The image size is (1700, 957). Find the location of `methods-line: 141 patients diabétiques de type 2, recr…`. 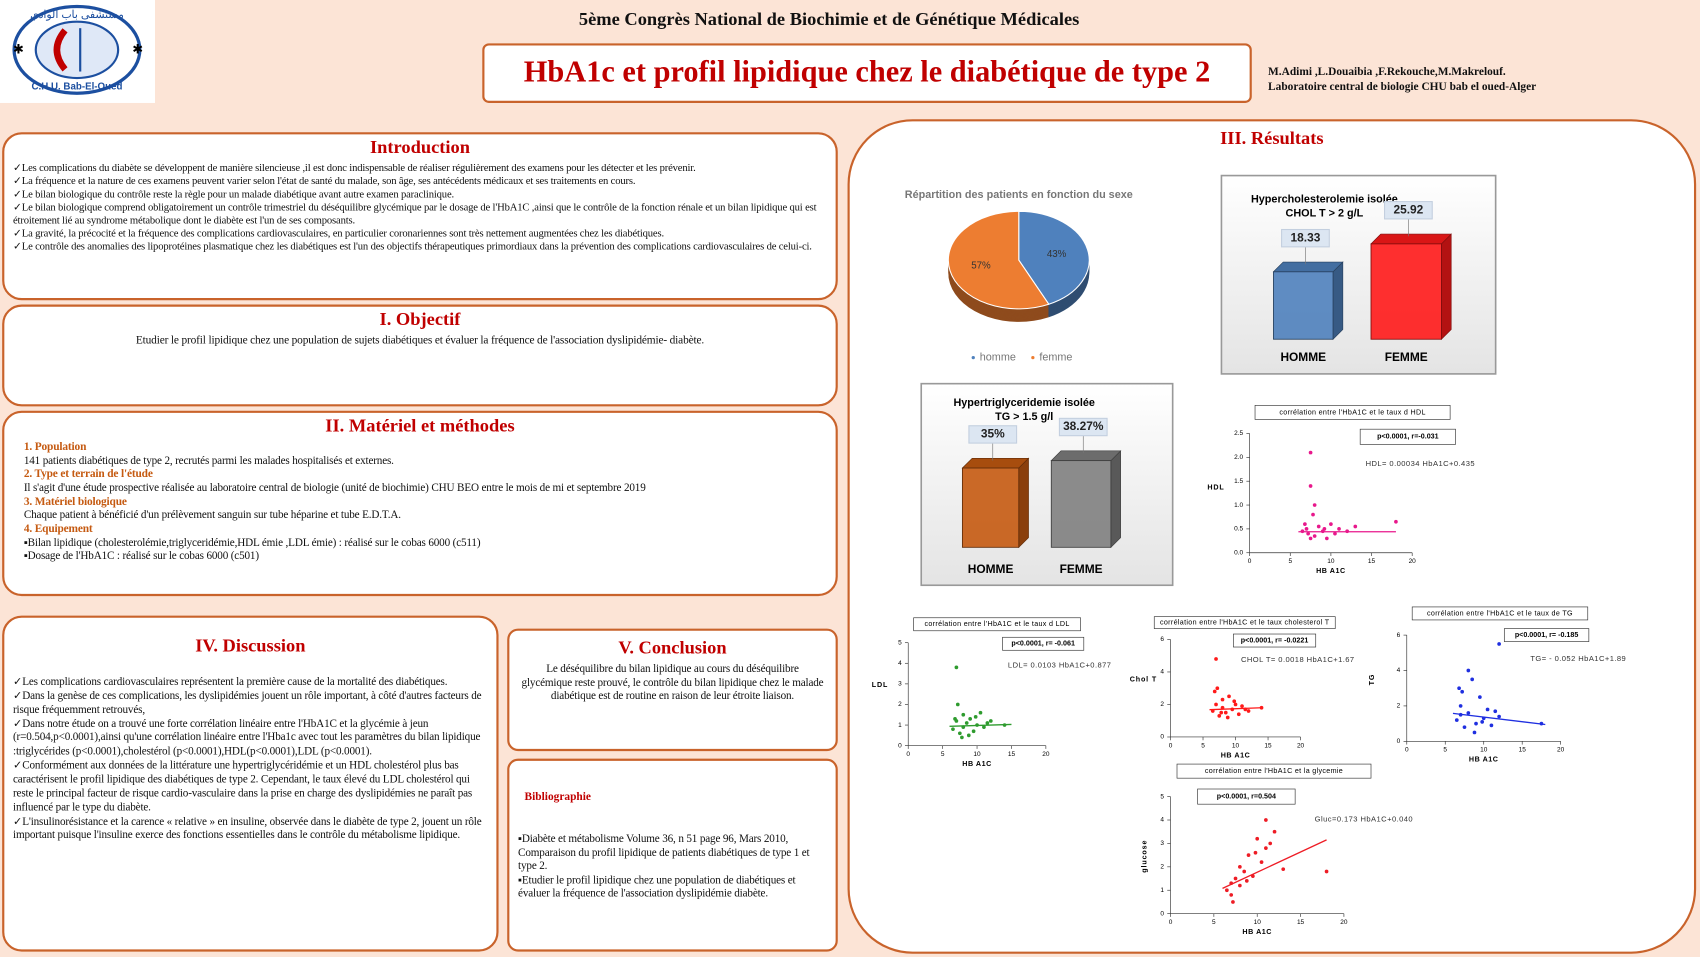

methods-line: 141 patients diabétiques de type 2, recr… is located at coordinates (208, 460).